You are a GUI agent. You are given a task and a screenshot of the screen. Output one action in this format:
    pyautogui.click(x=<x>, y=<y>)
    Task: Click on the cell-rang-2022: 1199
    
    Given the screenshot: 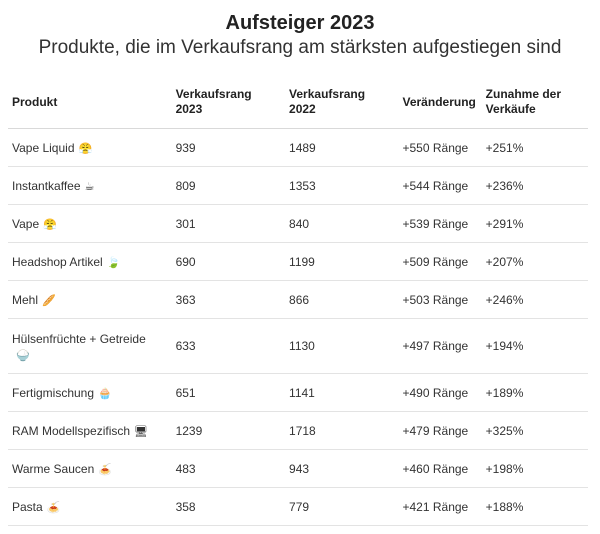 What is the action you would take?
    pyautogui.click(x=342, y=261)
    